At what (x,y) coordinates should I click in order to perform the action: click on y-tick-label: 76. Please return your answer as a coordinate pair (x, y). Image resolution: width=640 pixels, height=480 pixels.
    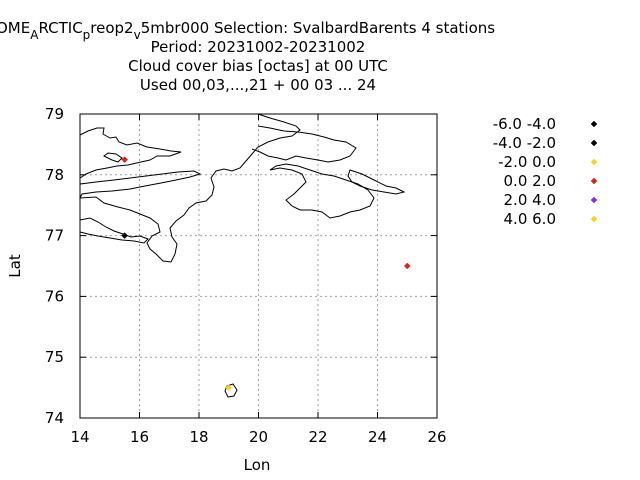
    Looking at the image, I should click on (54, 296).